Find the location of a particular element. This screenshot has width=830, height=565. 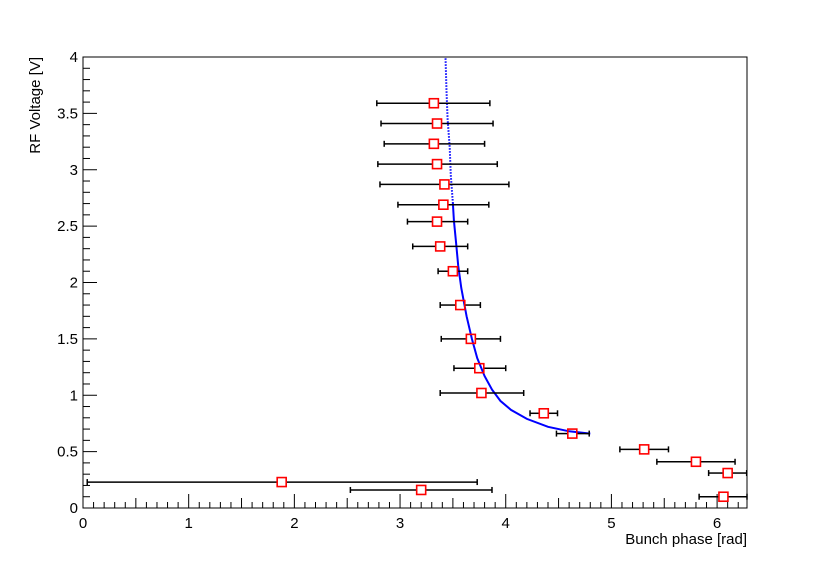

y-tick-label: 4 is located at coordinates (74, 57).